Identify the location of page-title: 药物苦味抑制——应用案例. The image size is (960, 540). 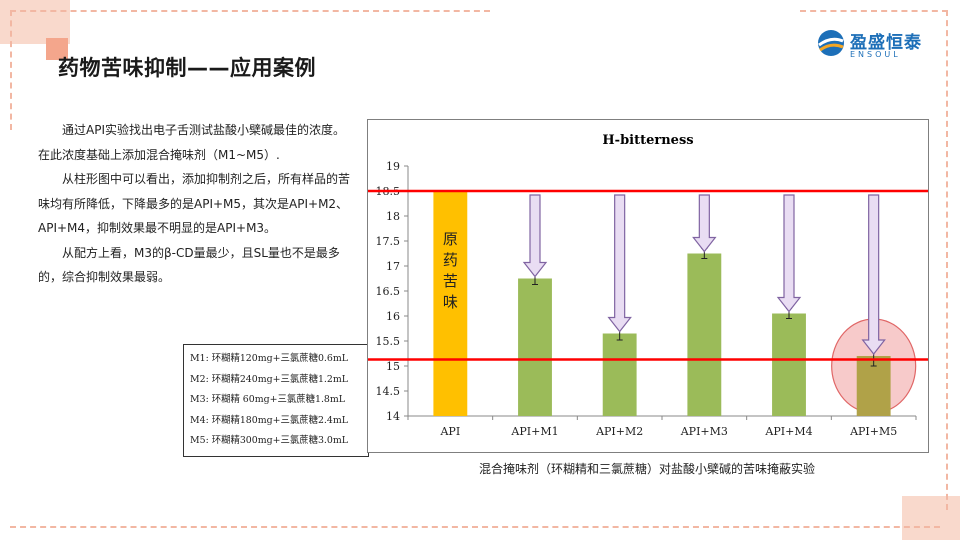
(187, 68).